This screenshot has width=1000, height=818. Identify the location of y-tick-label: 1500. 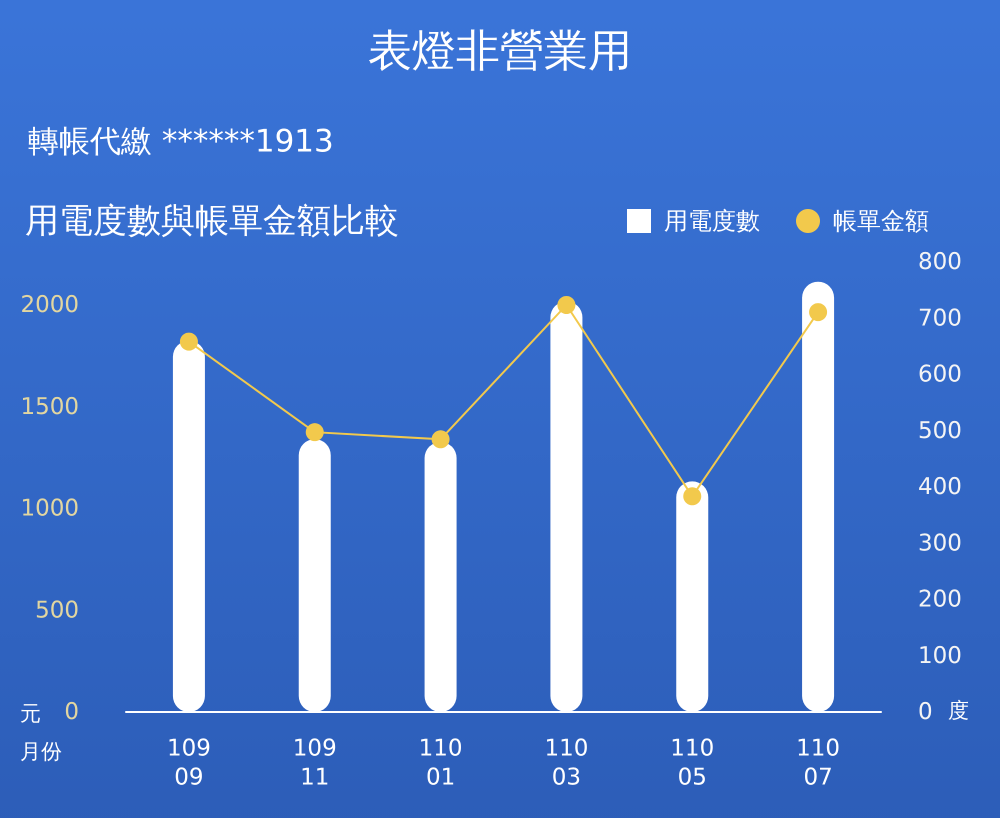
(49, 407).